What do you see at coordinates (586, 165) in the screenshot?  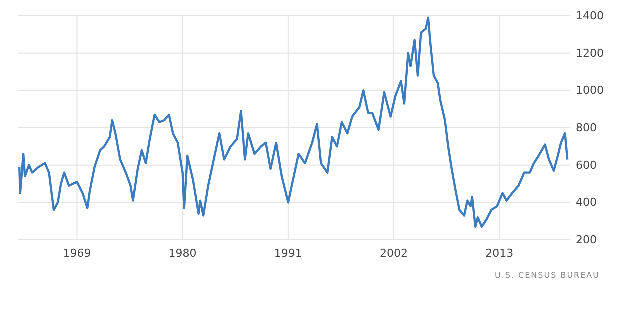 I see `y-tick-label: 600` at bounding box center [586, 165].